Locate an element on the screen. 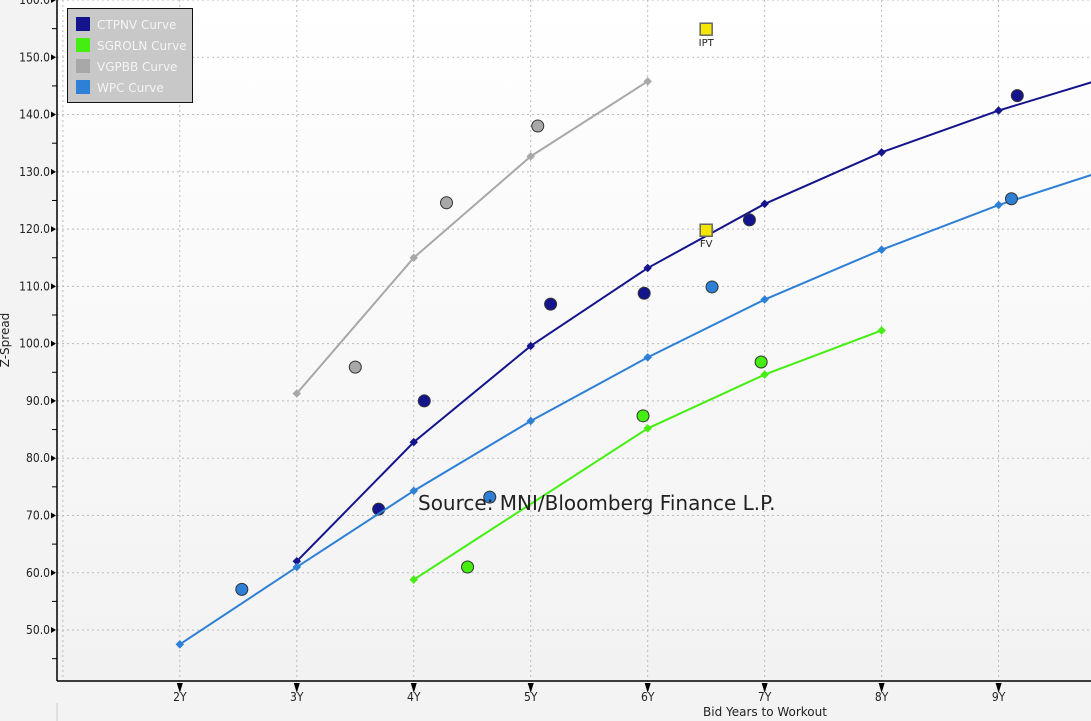  source-annotation: Source: MNI/Bloomberg Finance L.P. is located at coordinates (596, 503).